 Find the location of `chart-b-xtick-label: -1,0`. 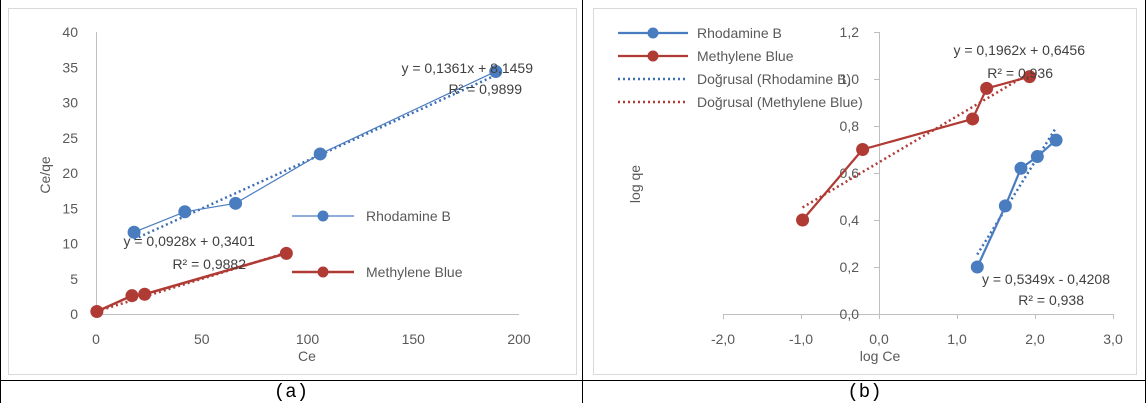

chart-b-xtick-label: -1,0 is located at coordinates (801, 339).